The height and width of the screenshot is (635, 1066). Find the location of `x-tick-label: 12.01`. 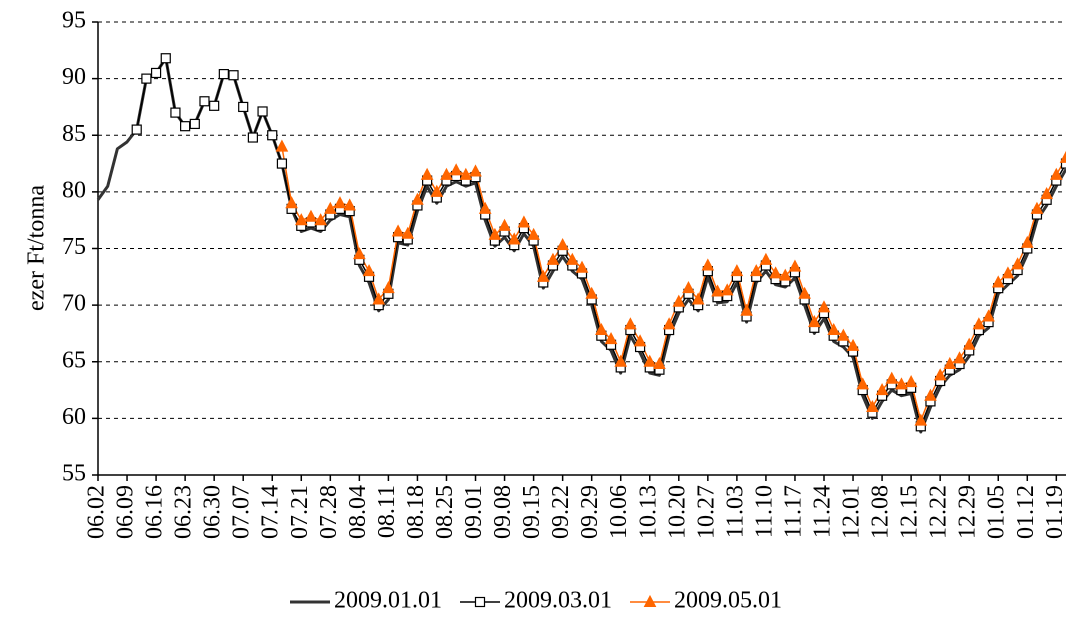

x-tick-label: 12.01 is located at coordinates (852, 512).